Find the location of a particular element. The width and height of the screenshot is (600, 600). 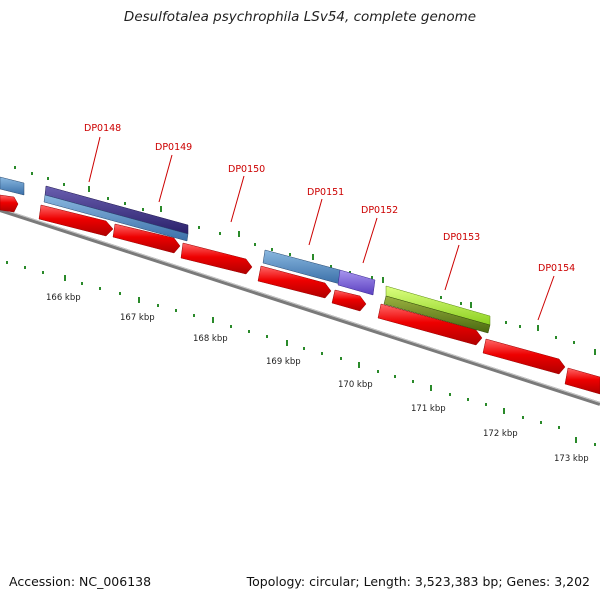

feature-bar-olive is located at coordinates (437, 314).